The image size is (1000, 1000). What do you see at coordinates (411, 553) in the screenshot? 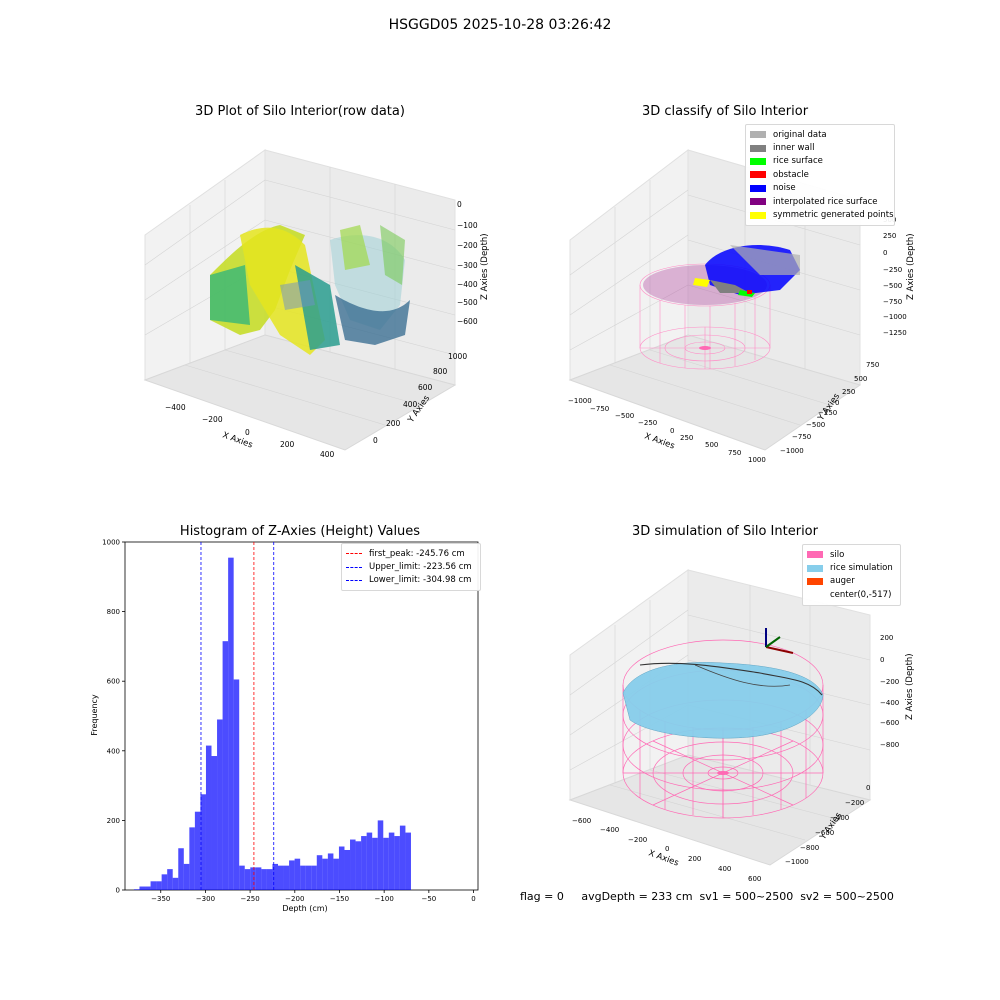
I see `legend-item-first-peak: first_peak: -245.76 cm` at bounding box center [411, 553].